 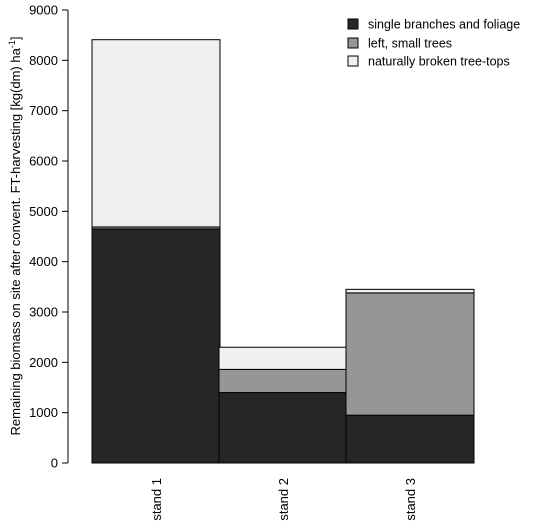 What do you see at coordinates (156, 499) in the screenshot?
I see `category-label: stand 1` at bounding box center [156, 499].